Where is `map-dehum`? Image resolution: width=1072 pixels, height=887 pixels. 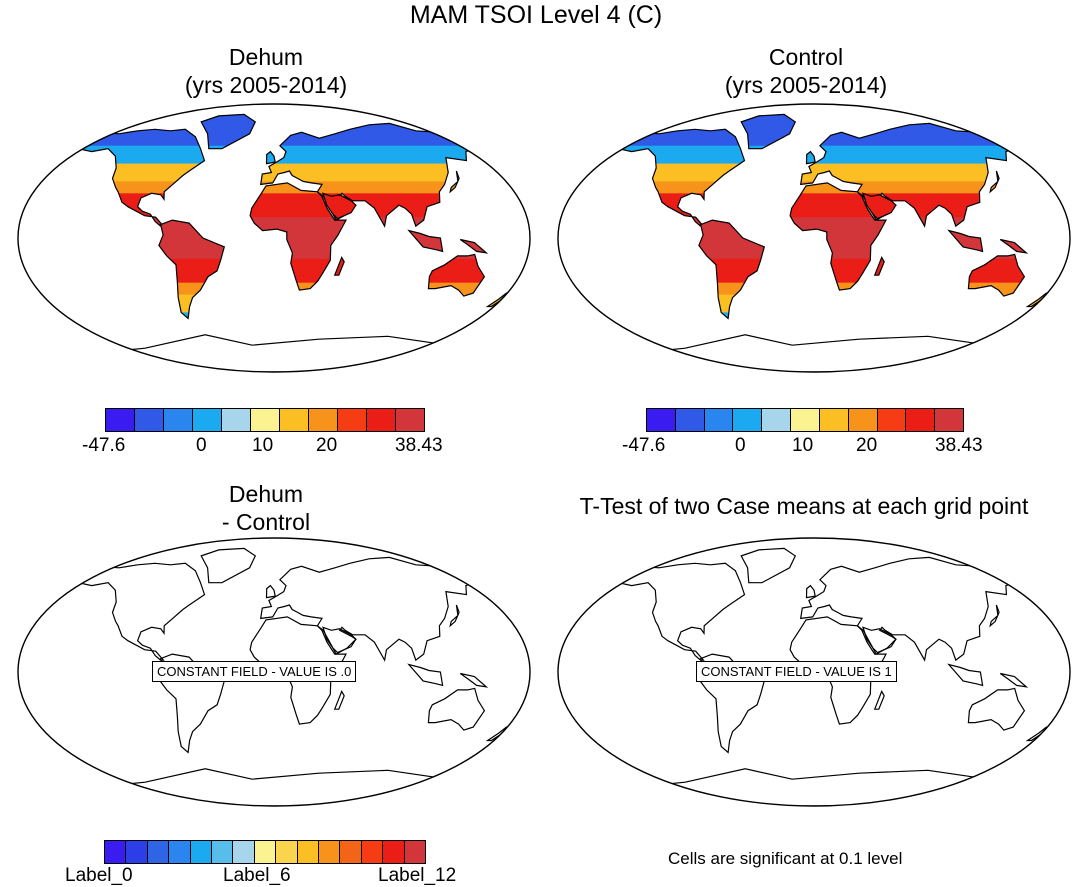
map-dehum is located at coordinates (274, 238).